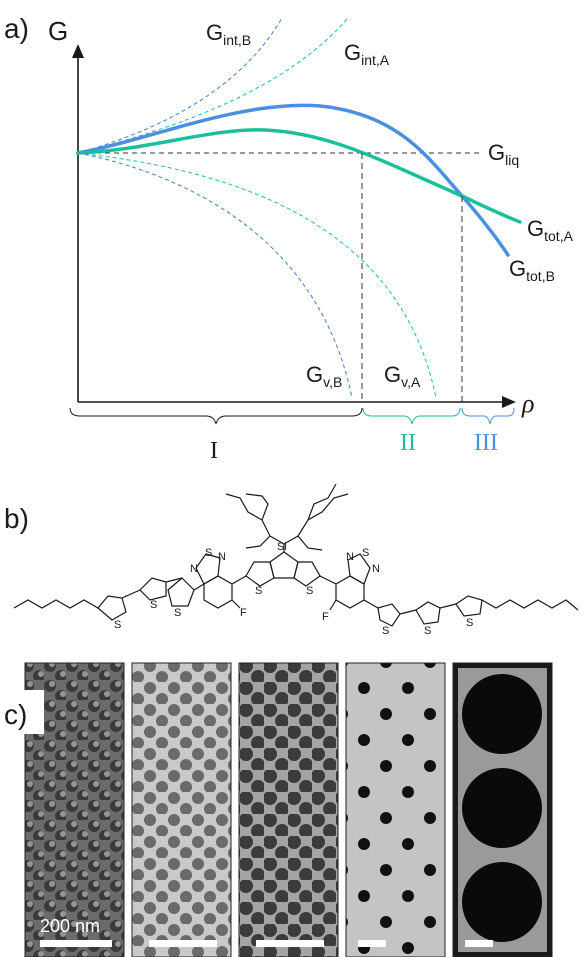  I want to click on gv-a-label: Gv,A, so click(402, 376).